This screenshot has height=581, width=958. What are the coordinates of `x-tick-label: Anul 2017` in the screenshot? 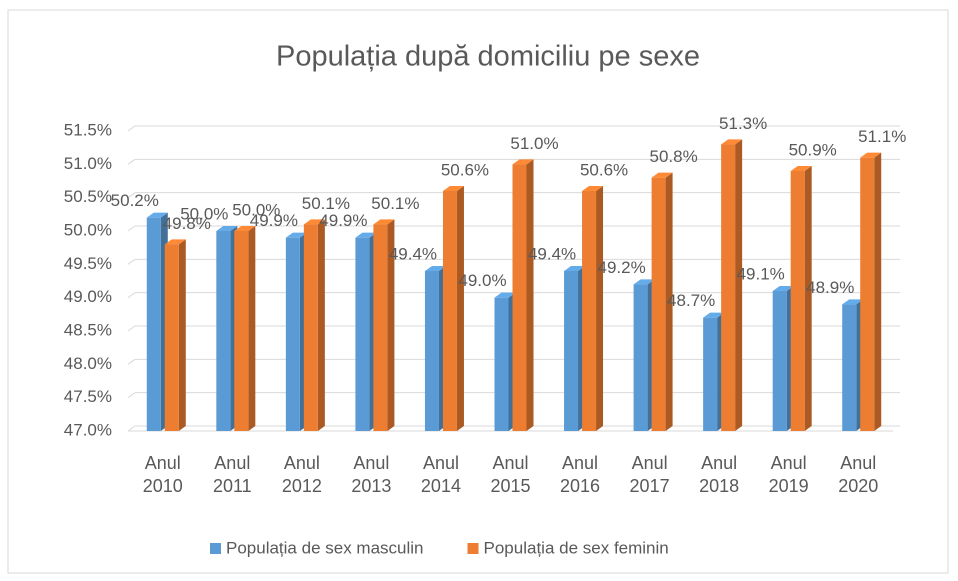 It's located at (649, 474).